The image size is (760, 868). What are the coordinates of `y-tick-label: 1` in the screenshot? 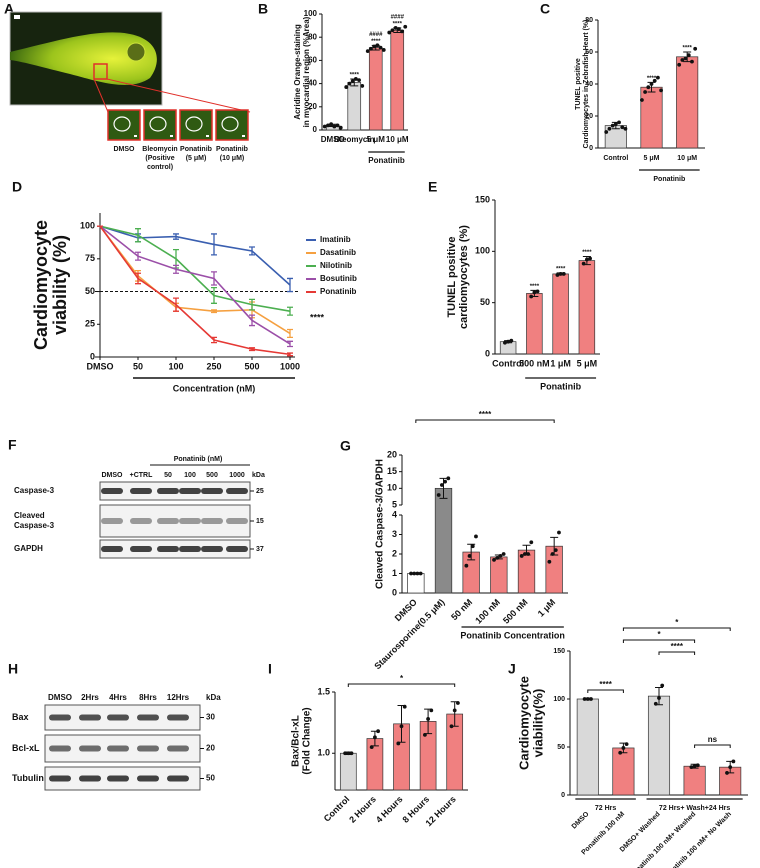 It's located at (394, 573).